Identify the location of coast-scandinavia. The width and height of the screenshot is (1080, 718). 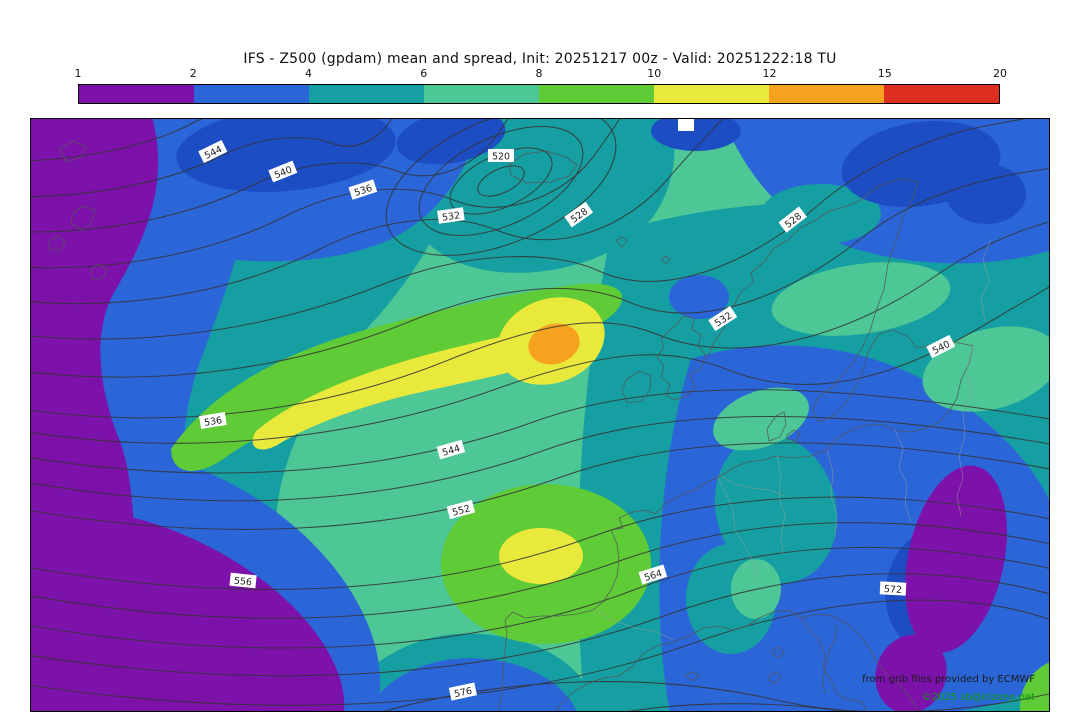
(812, 300).